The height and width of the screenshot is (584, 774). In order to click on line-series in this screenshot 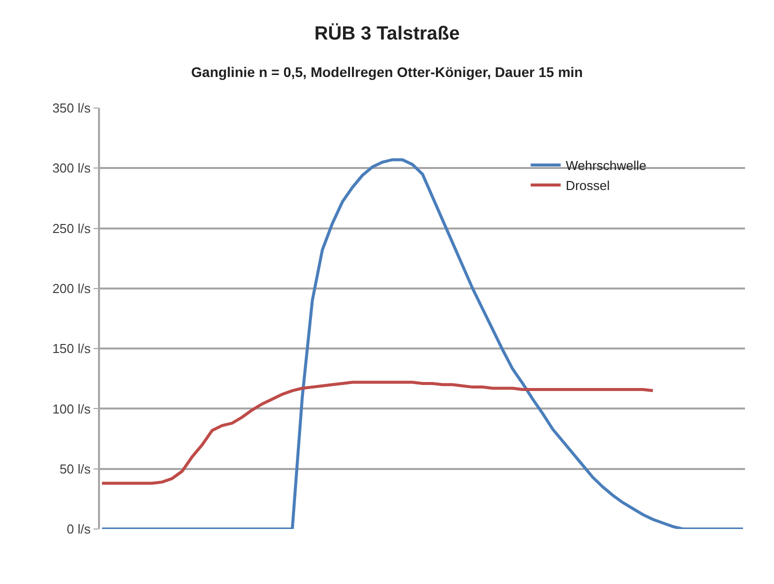, I will do `click(377, 432)`.